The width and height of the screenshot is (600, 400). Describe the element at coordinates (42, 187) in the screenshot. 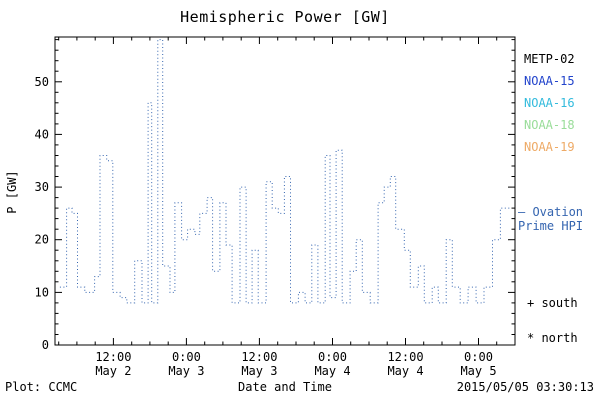

I see `svg-text: 30` at that location.